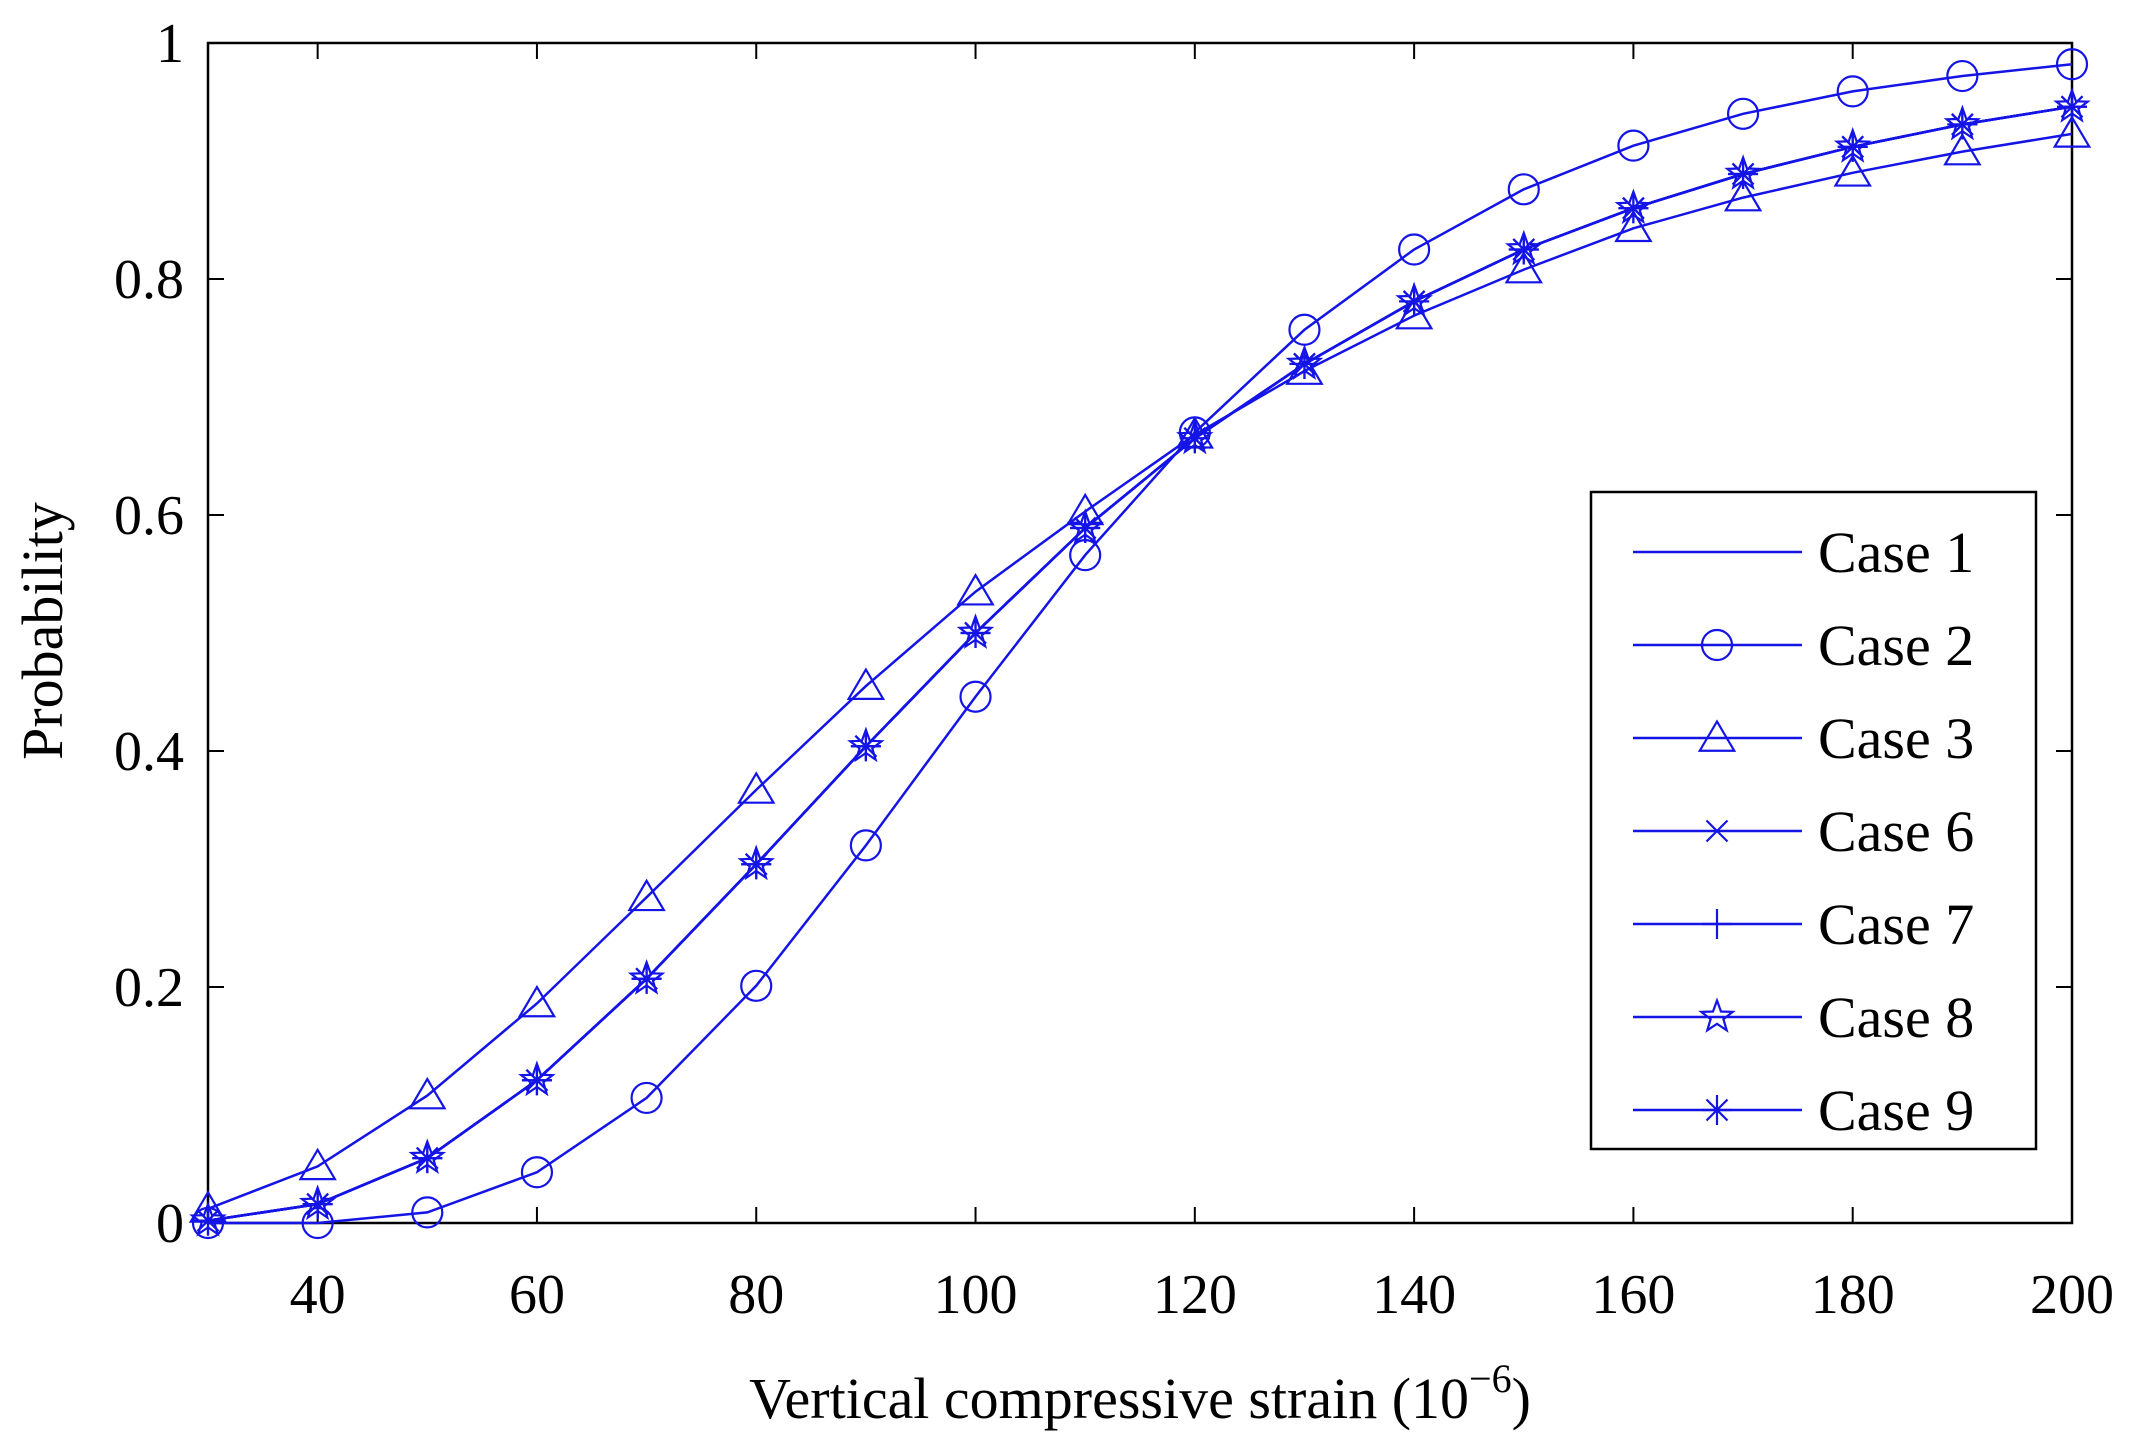  Describe the element at coordinates (149, 280) in the screenshot. I see `y-tick-label-4: 0.8` at that location.